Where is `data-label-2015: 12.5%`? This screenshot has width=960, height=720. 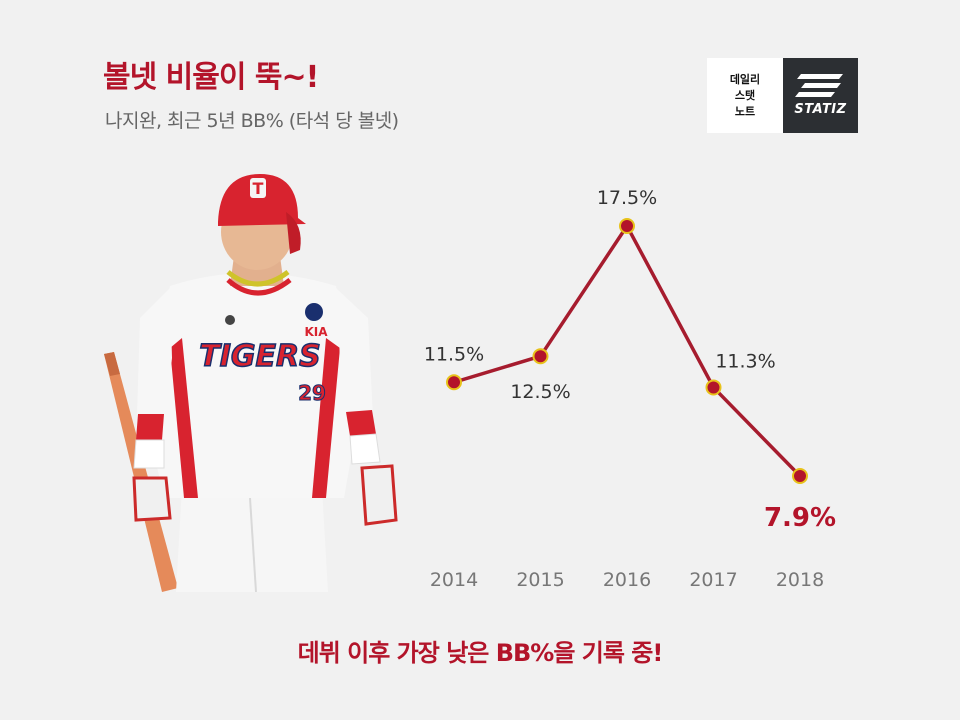
data-label-2015: 12.5% is located at coordinates (540, 392).